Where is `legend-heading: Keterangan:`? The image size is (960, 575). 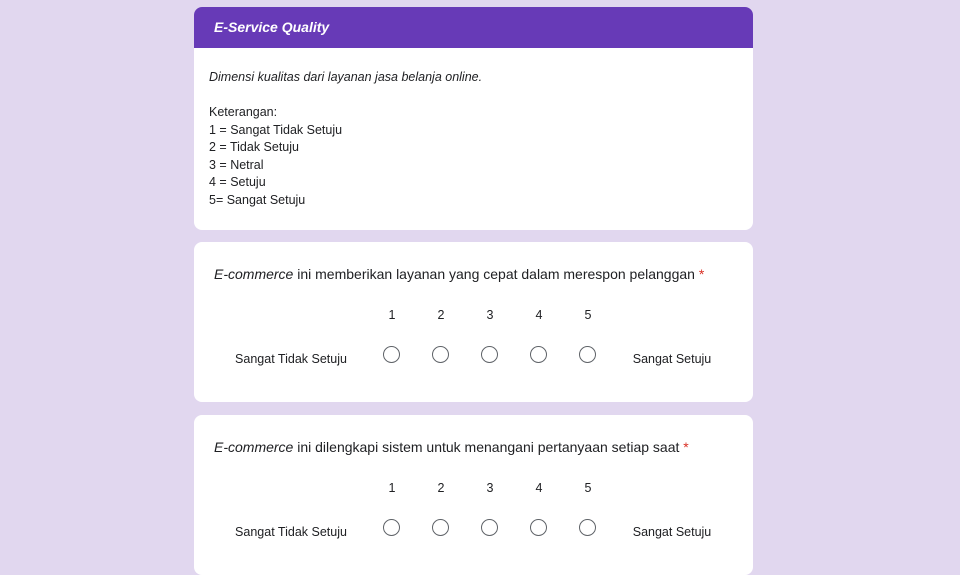
legend-heading: Keterangan: is located at coordinates (243, 112).